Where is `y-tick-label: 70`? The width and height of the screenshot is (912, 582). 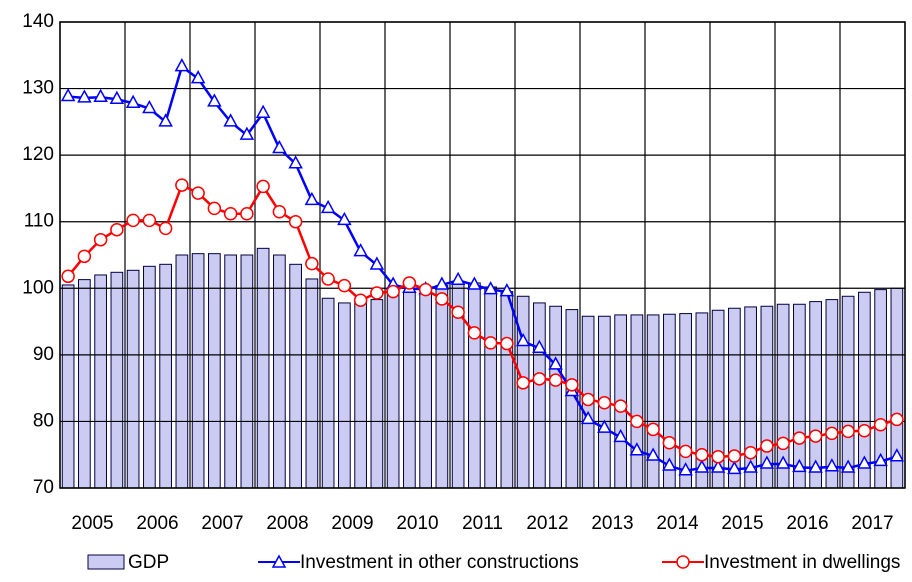
y-tick-label: 70 is located at coordinates (43, 487).